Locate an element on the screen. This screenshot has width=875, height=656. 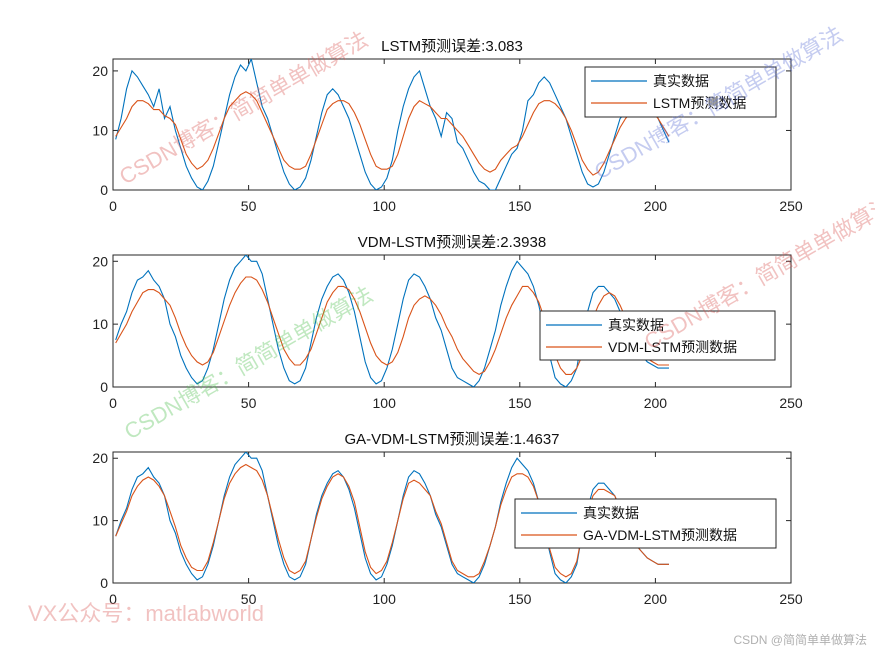
subplot-title: LSTM预测误差:3.083 is located at coordinates (452, 46).